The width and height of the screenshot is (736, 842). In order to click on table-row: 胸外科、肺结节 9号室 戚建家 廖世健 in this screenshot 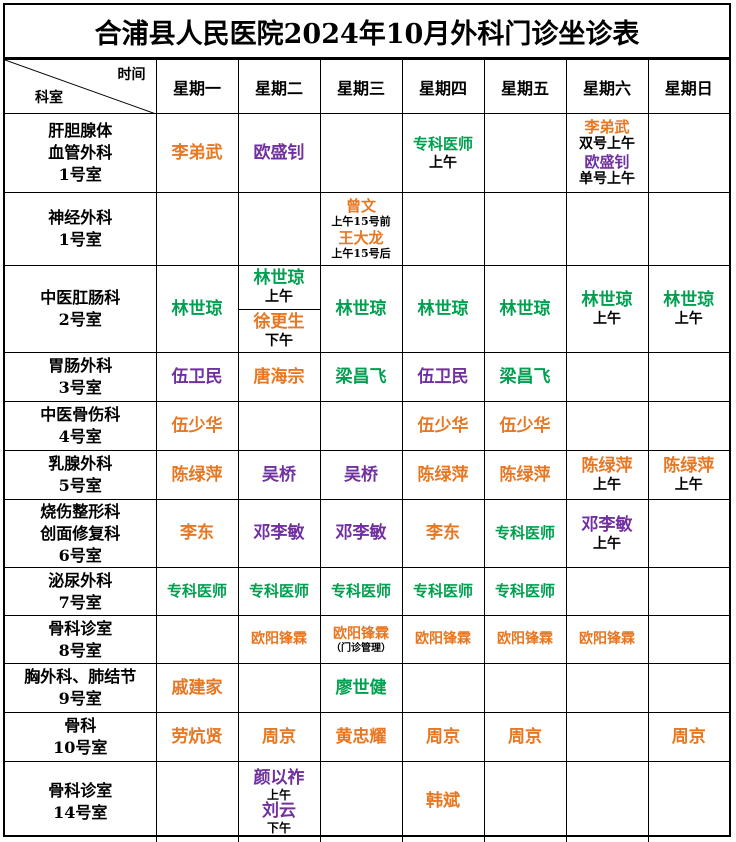, I will do `click(367, 688)`.